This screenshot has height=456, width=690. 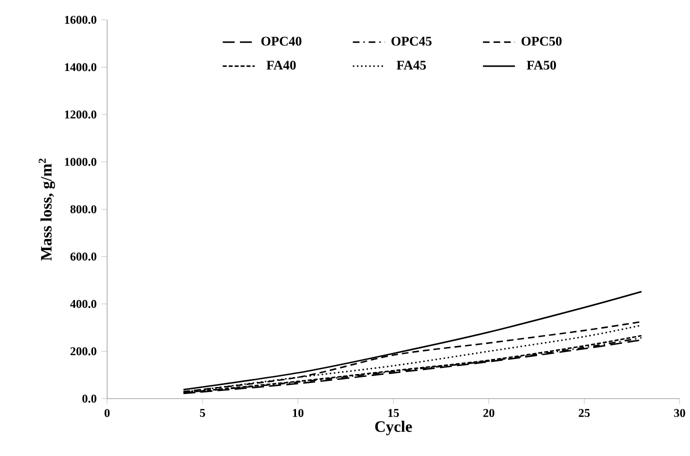 I want to click on y-tick-label: 600.0, so click(x=83, y=256).